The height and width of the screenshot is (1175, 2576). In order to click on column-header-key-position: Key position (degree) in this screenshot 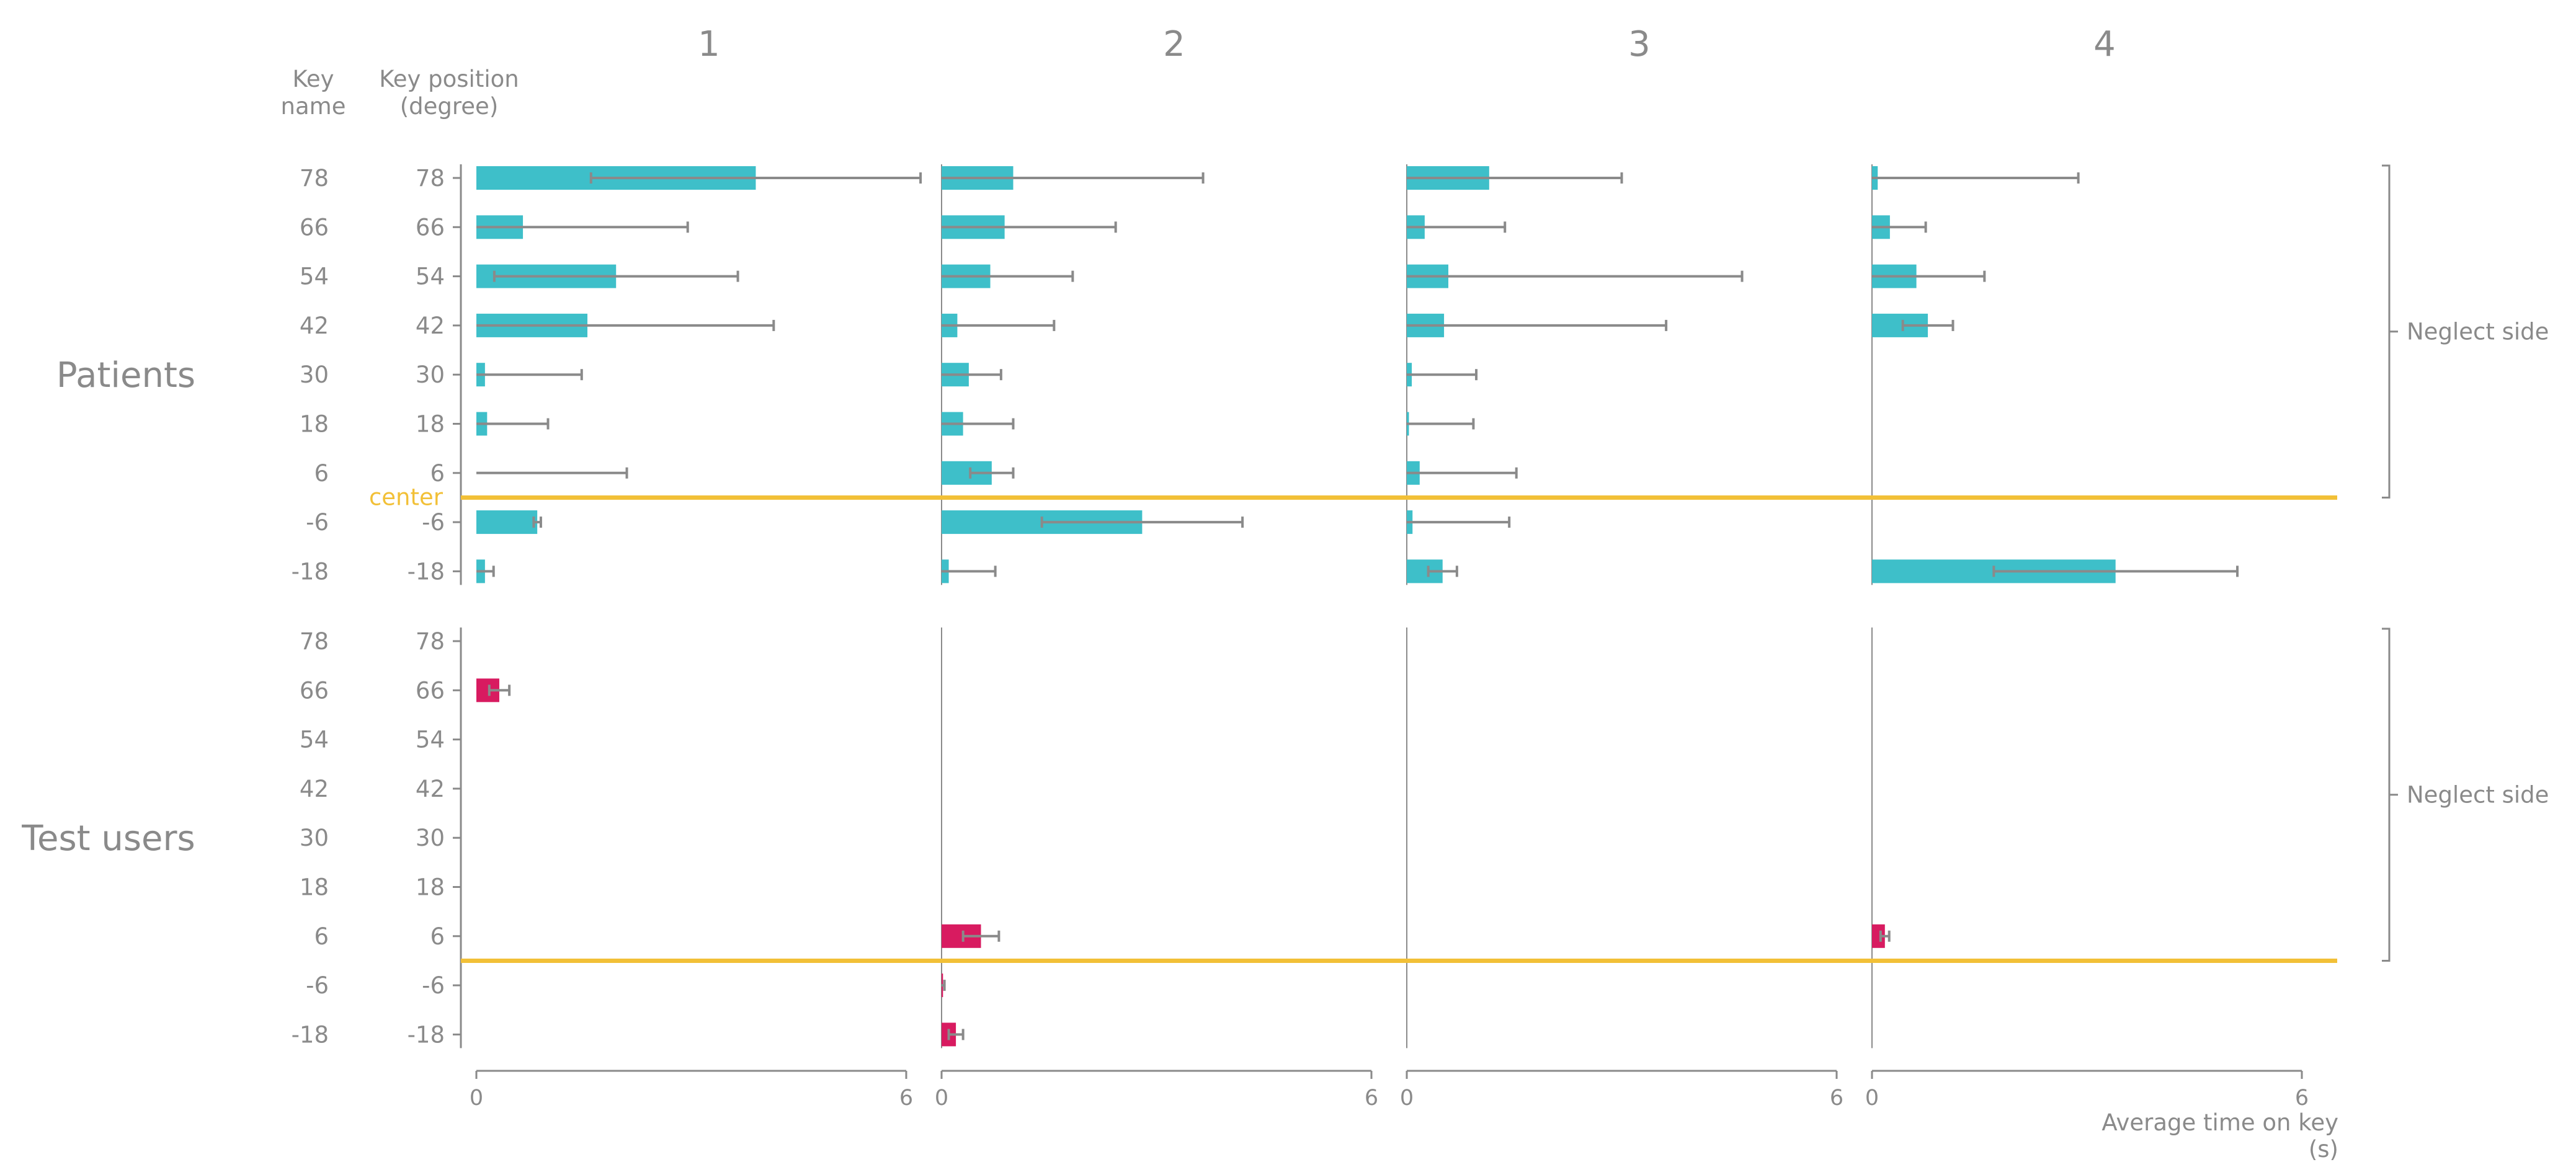, I will do `click(449, 93)`.